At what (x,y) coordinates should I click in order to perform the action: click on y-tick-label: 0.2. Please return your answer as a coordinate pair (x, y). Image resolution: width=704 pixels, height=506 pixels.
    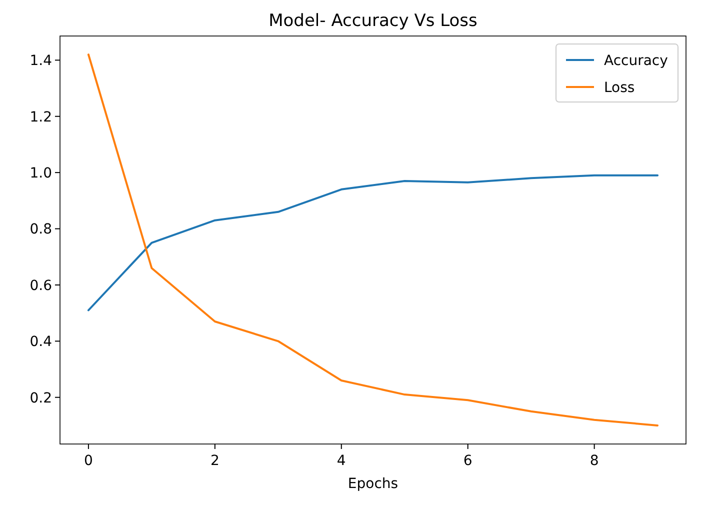
    Looking at the image, I should click on (41, 398).